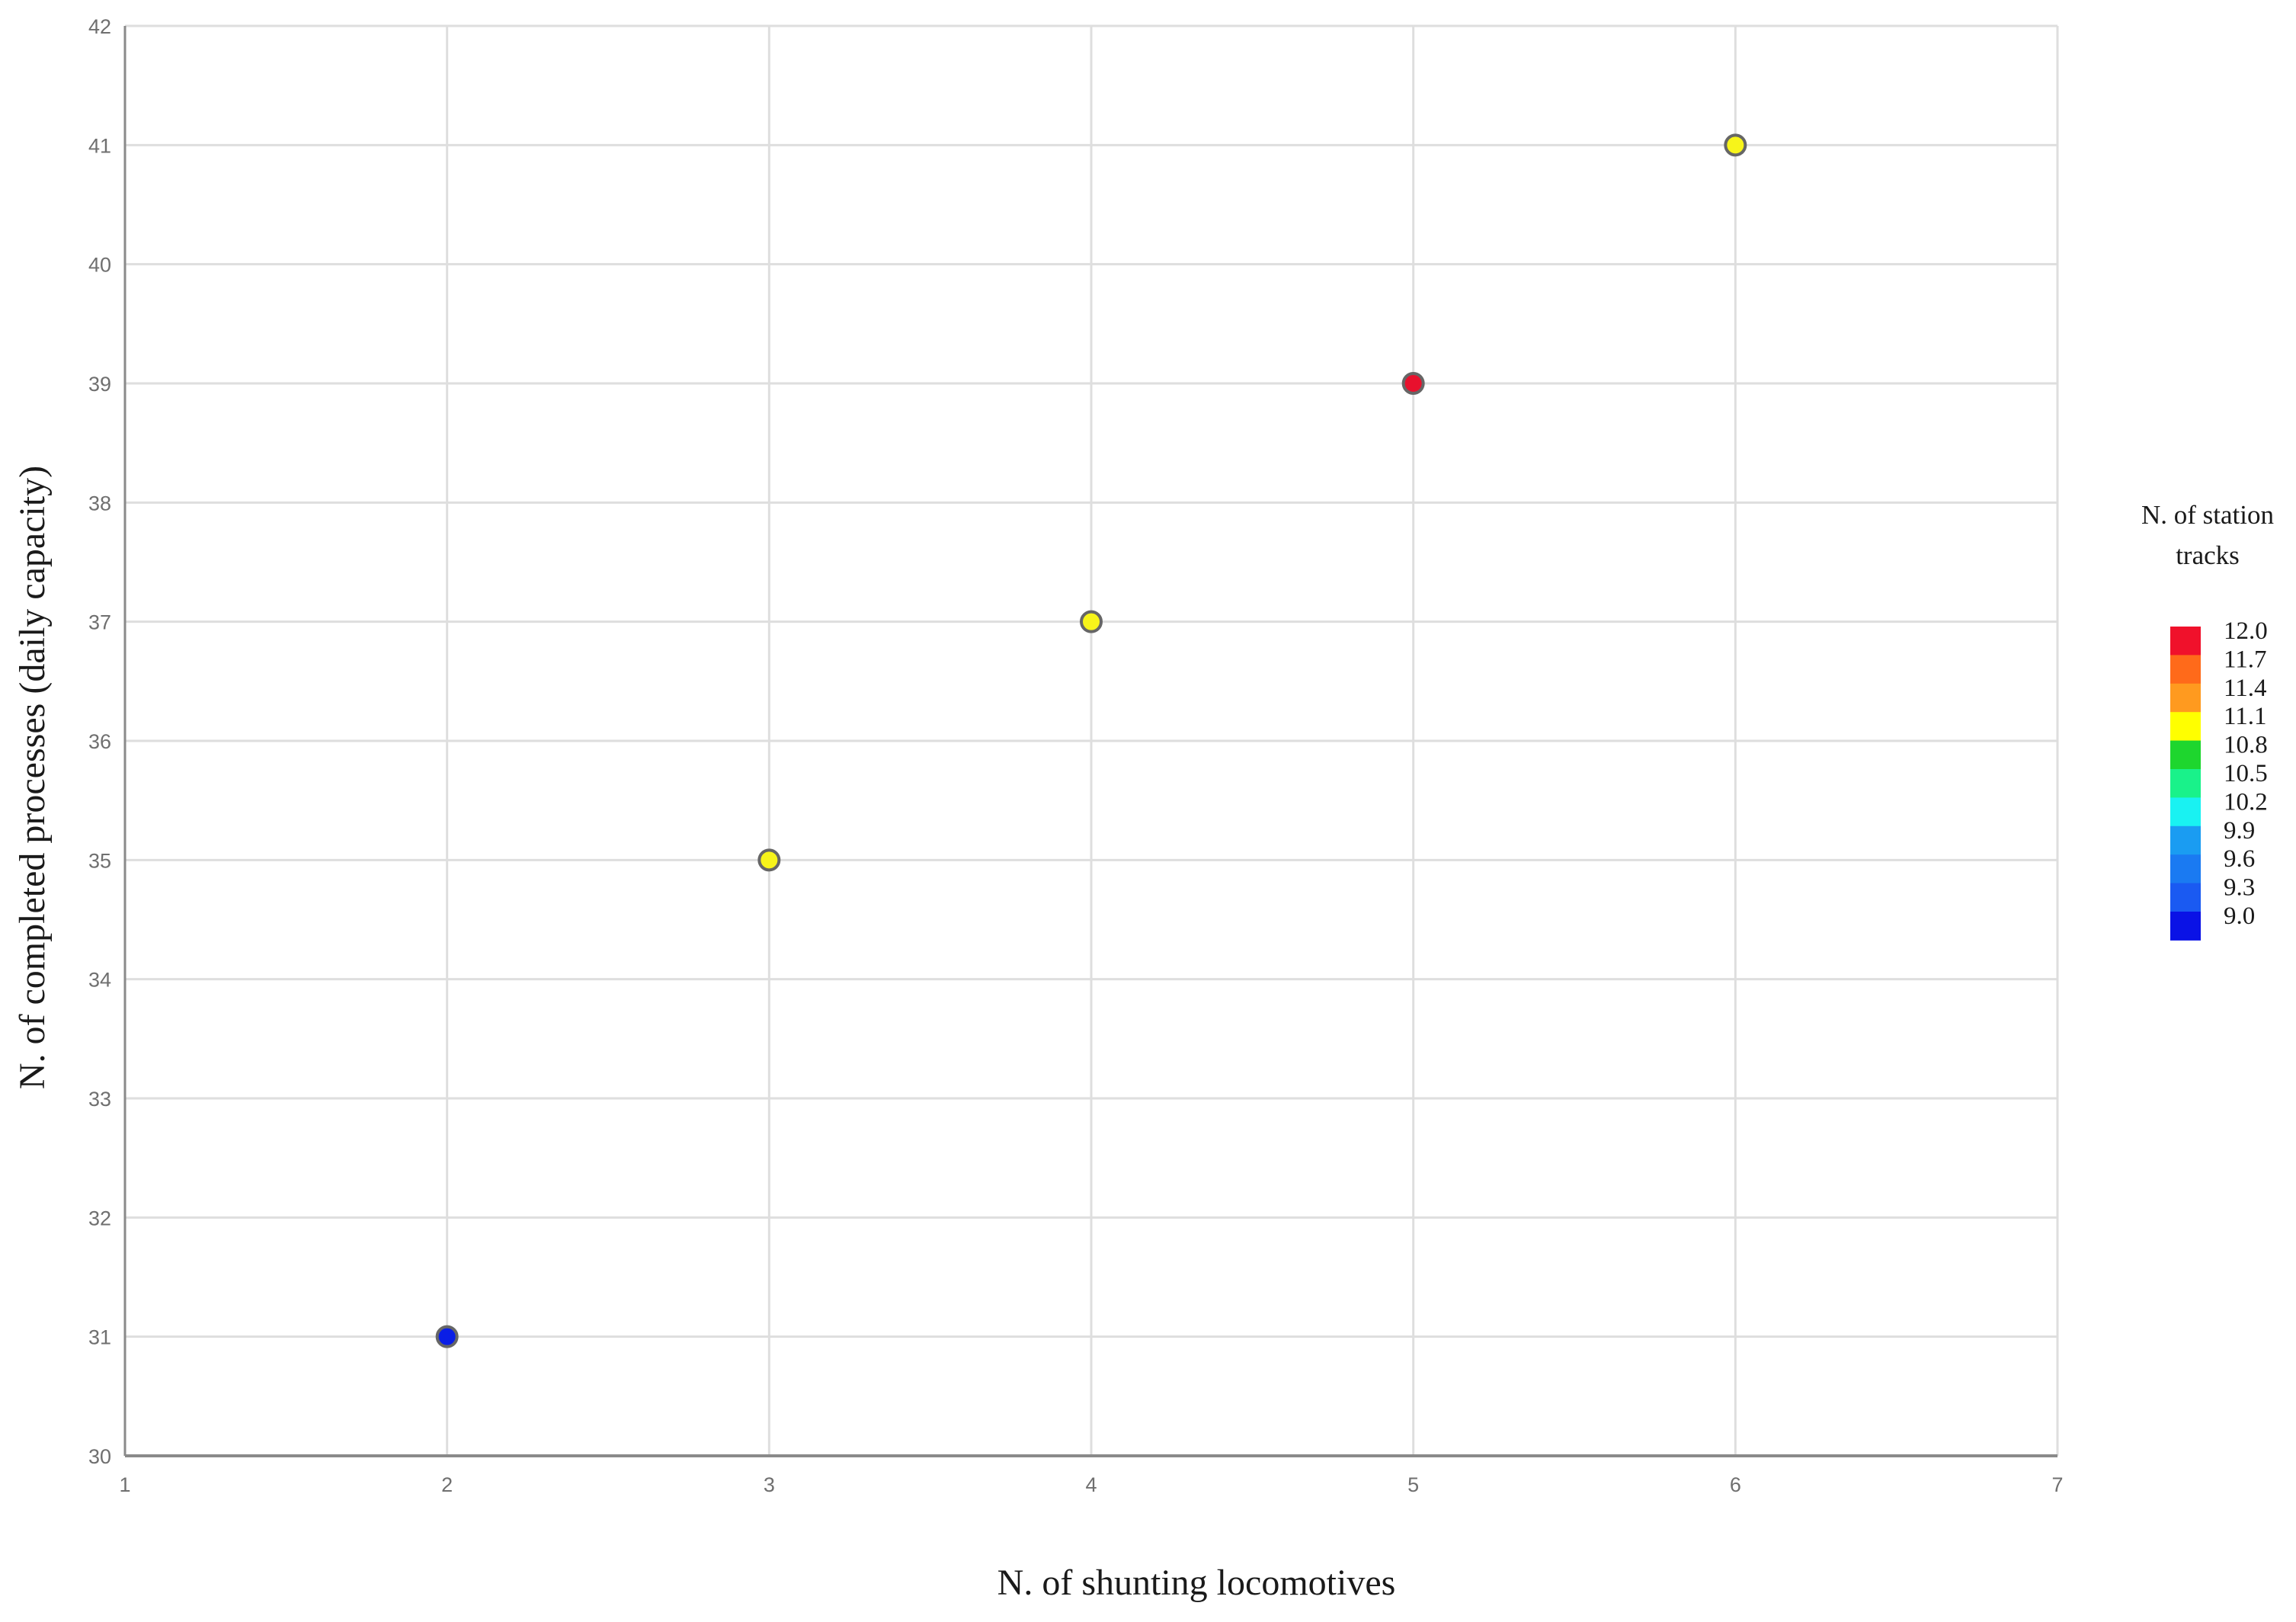  Describe the element at coordinates (1735, 1484) in the screenshot. I see `x-tick-label: 6` at that location.